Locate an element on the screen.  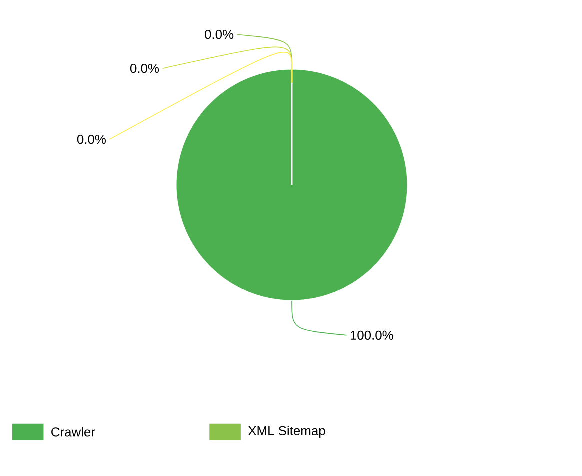
legend-label: XML Sitemap is located at coordinates (287, 432).